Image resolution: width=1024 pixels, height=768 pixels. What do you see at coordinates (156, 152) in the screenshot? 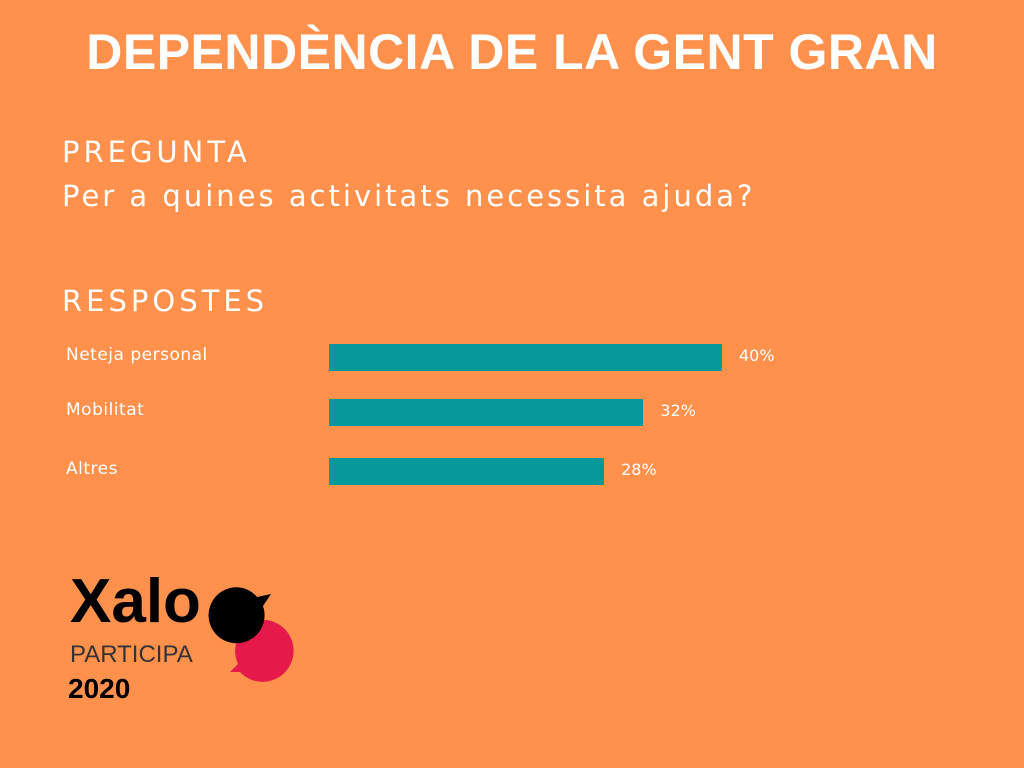
I see `question-label: PREGUNTA` at bounding box center [156, 152].